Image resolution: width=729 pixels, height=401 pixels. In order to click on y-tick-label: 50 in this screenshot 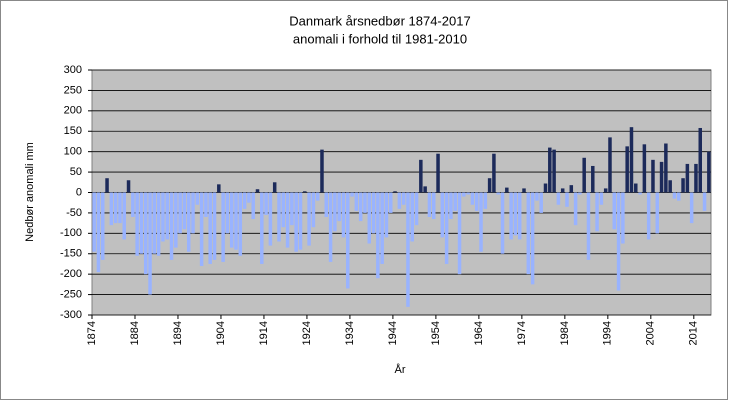, I will do `click(76, 172)`.